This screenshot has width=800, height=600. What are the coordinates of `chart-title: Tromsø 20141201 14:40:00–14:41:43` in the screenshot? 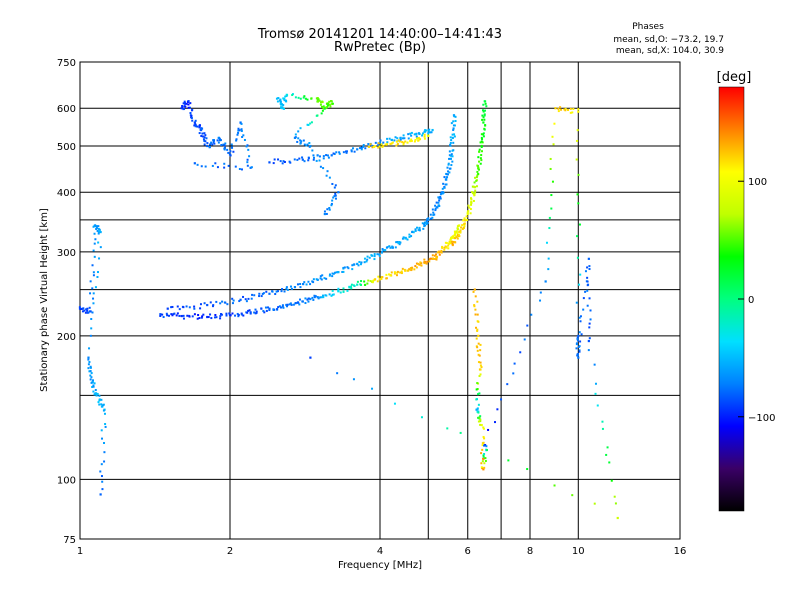 It's located at (379, 34).